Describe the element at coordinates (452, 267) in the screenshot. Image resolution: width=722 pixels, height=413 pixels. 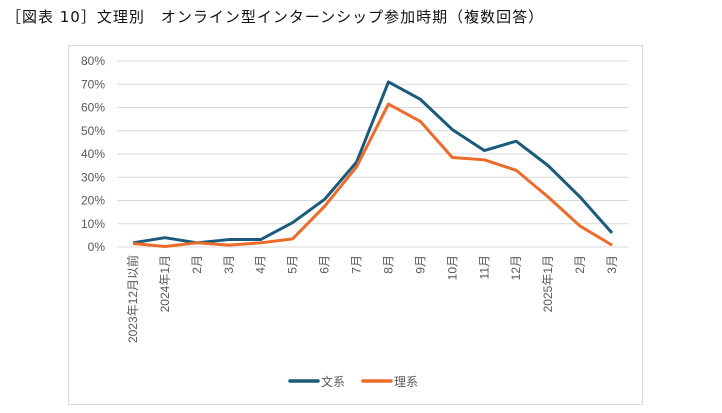
I see `x-tick-label: 10月` at that location.